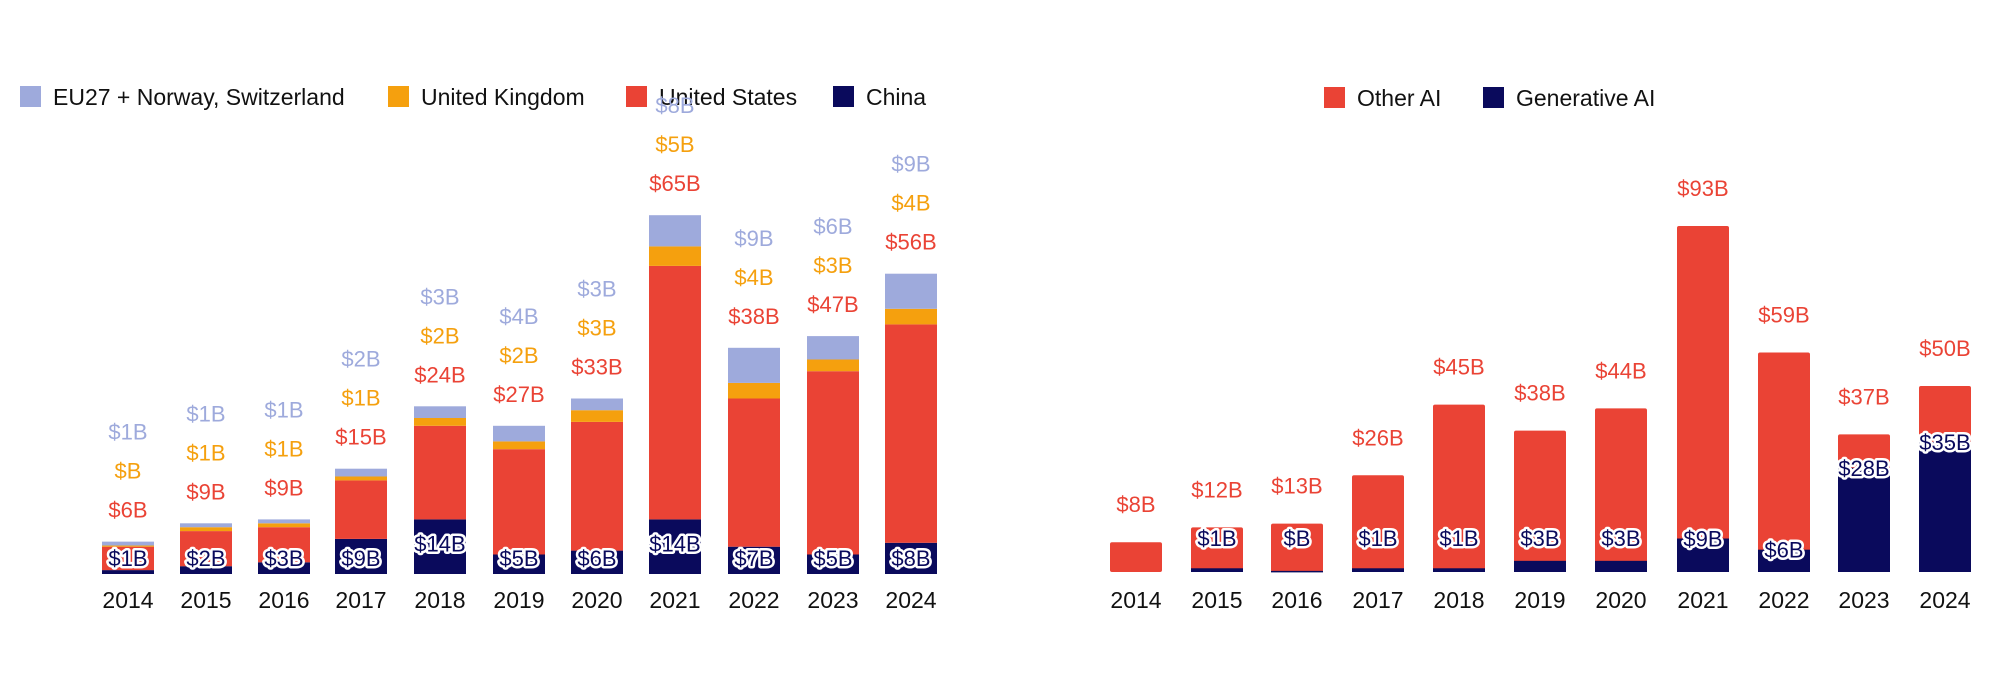  What do you see at coordinates (675, 392) in the screenshot?
I see `bar-united-states-2021` at bounding box center [675, 392].